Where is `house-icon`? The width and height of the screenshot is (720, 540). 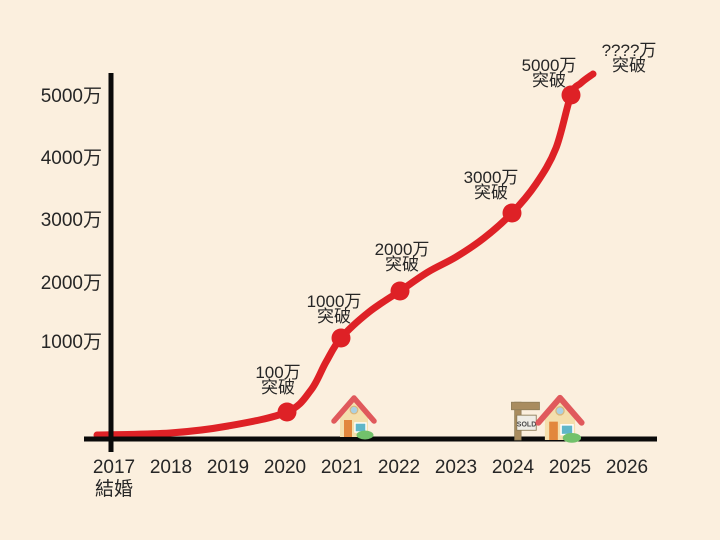 house-icon is located at coordinates (354, 417).